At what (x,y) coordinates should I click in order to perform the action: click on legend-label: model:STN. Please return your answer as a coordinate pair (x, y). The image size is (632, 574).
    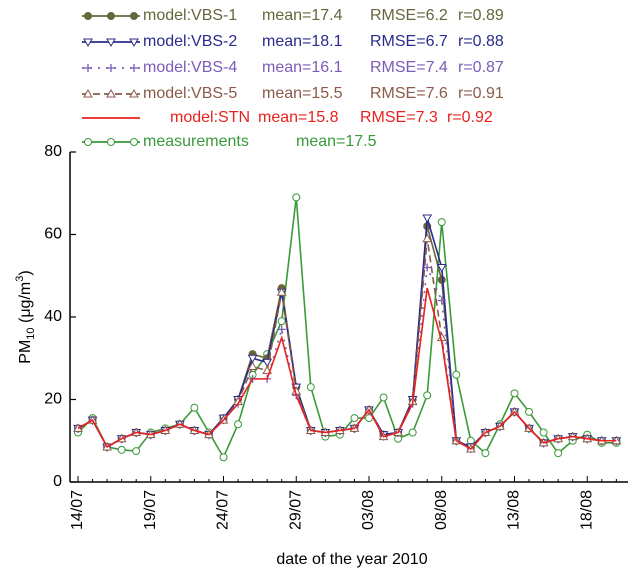
    Looking at the image, I should click on (210, 117).